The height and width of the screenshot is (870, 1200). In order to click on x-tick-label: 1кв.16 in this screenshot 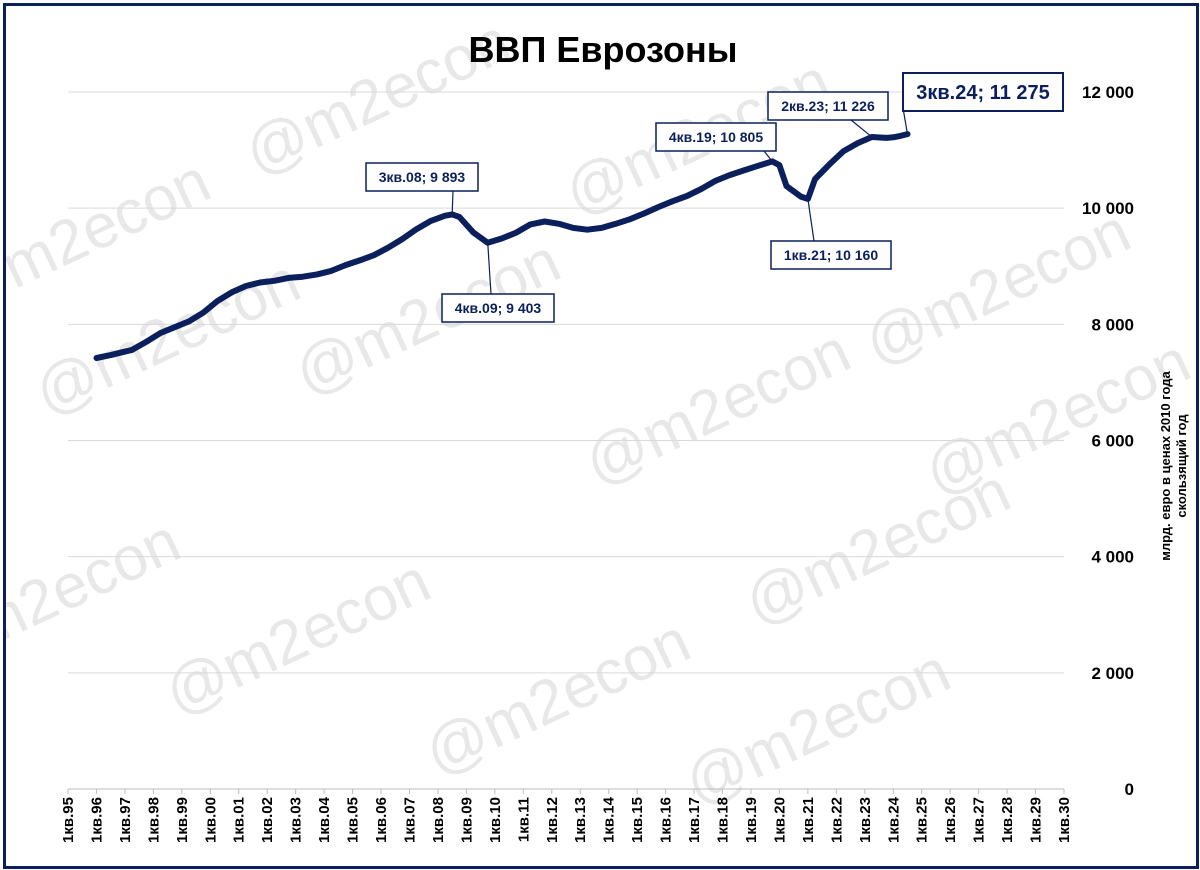, I will do `click(666, 820)`.